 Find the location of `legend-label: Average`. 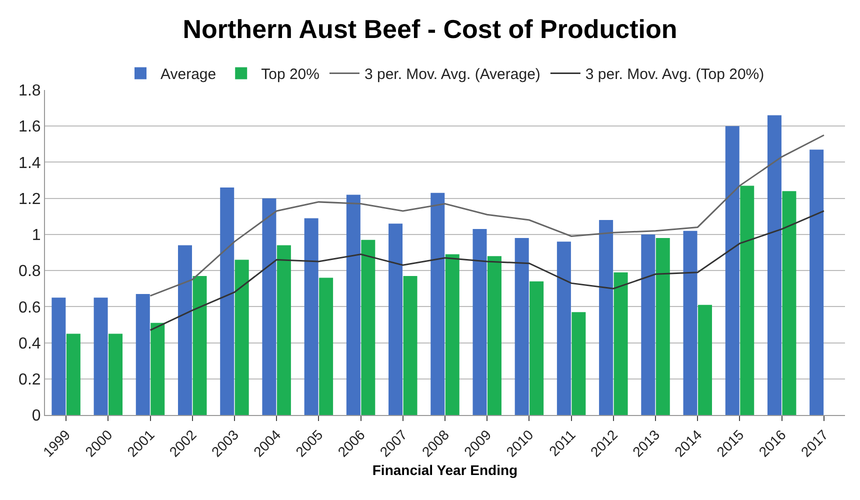

legend-label: Average is located at coordinates (188, 75).